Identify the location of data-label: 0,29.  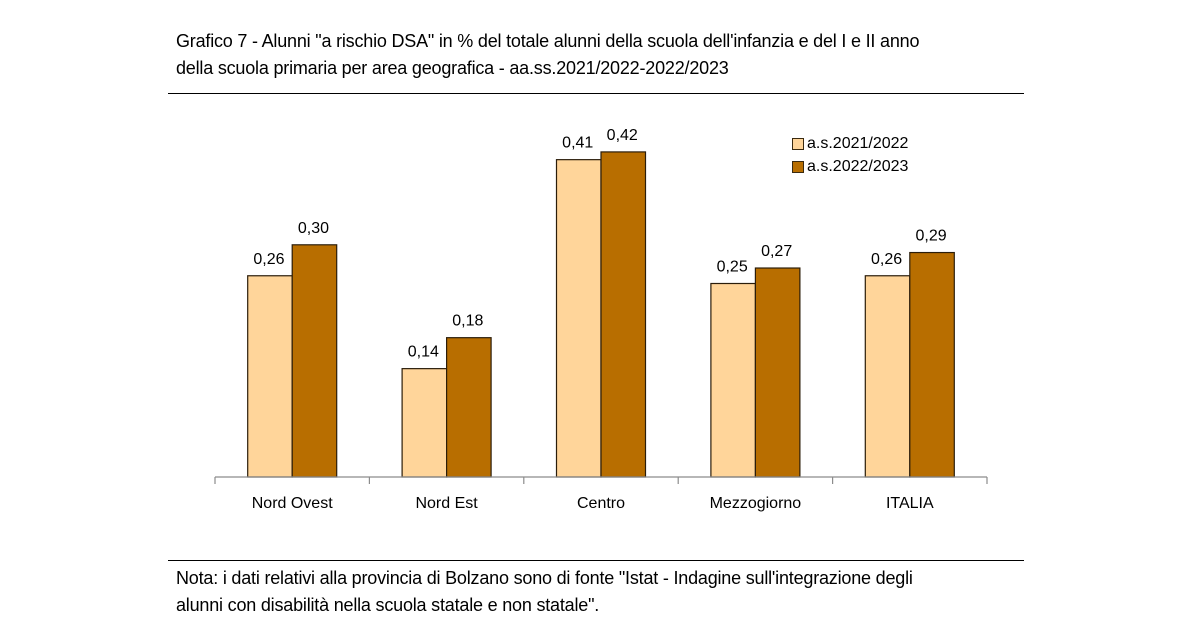
(930, 236).